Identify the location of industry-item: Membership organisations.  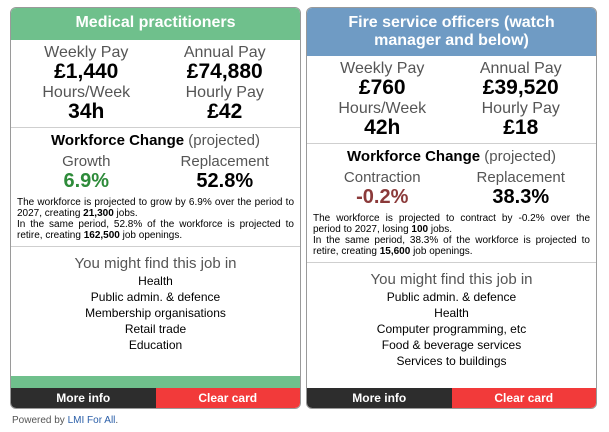
(155, 313).